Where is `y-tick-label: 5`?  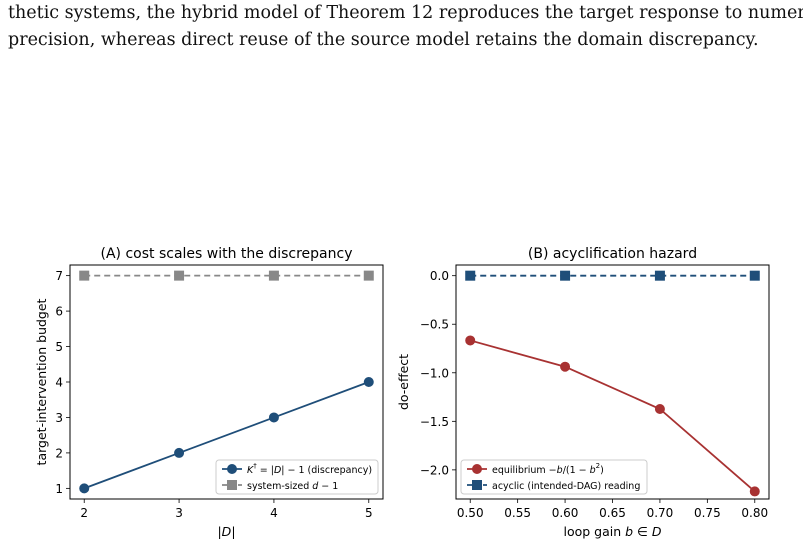
y-tick-label: 5 is located at coordinates (59, 347).